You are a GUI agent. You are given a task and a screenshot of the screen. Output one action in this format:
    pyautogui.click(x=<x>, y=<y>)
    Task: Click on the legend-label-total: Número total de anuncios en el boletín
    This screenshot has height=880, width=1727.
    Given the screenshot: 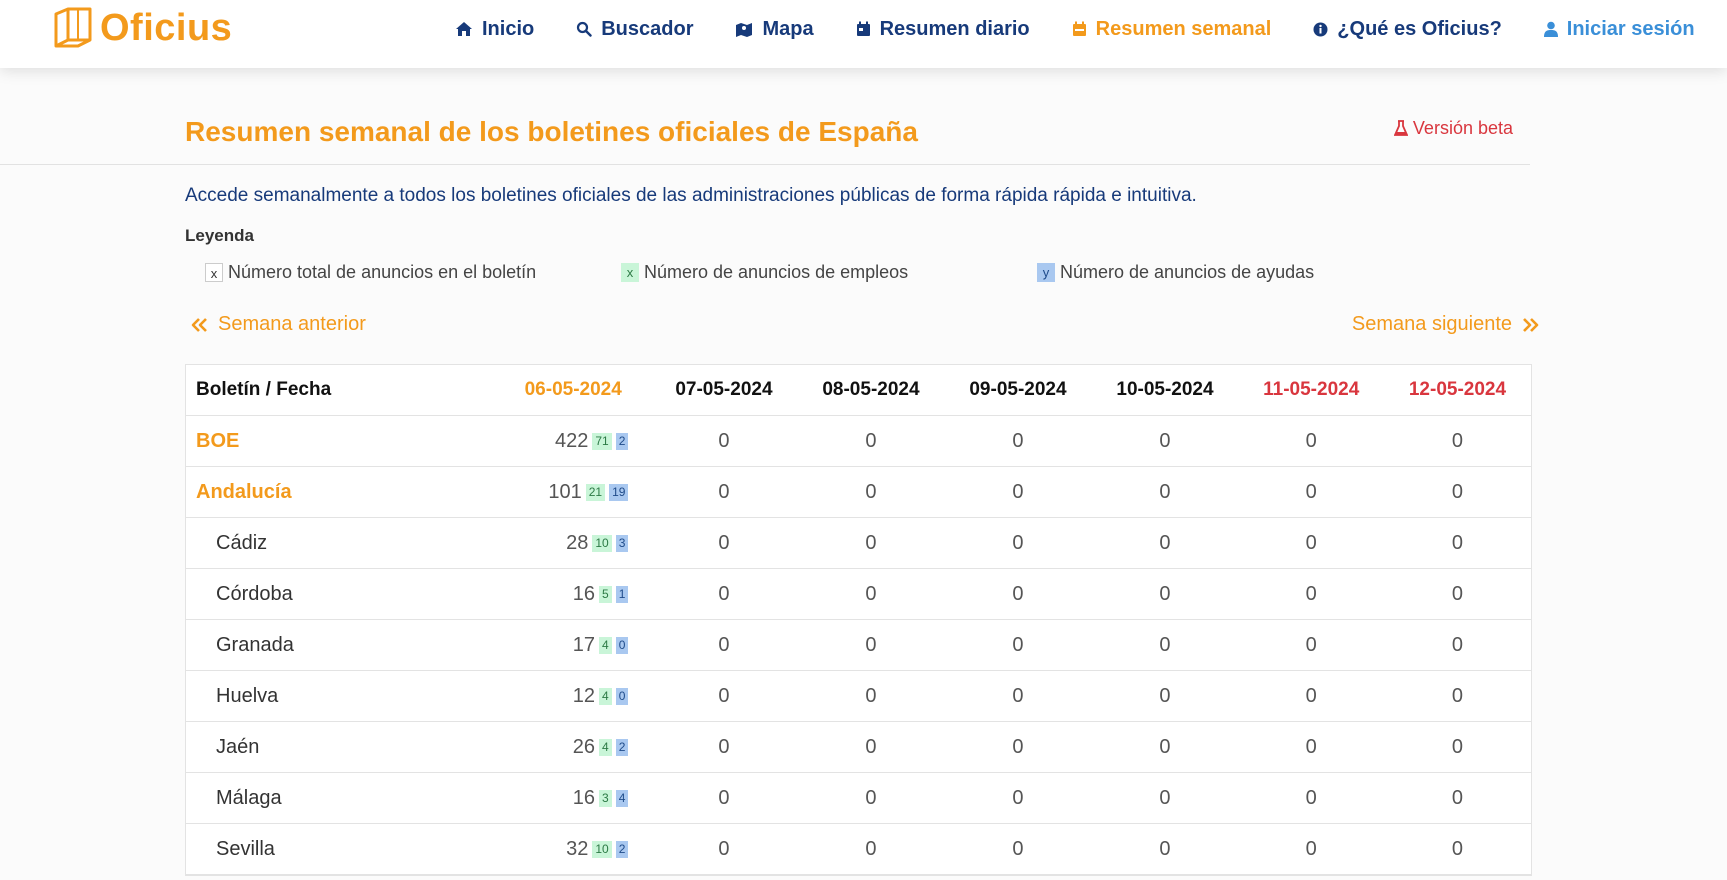 What is the action you would take?
    pyautogui.click(x=382, y=272)
    